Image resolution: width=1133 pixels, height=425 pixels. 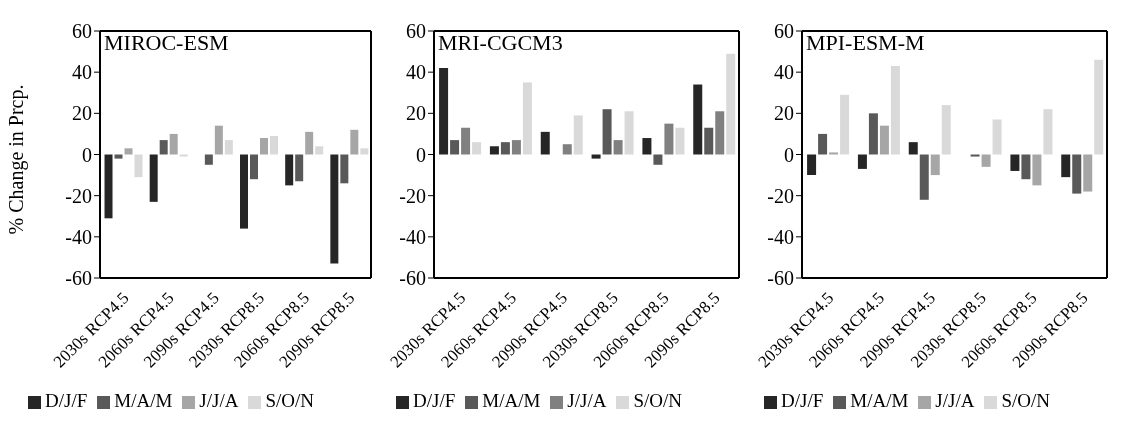 I want to click on chart-title: MRI-CGCM3, so click(x=500, y=43).